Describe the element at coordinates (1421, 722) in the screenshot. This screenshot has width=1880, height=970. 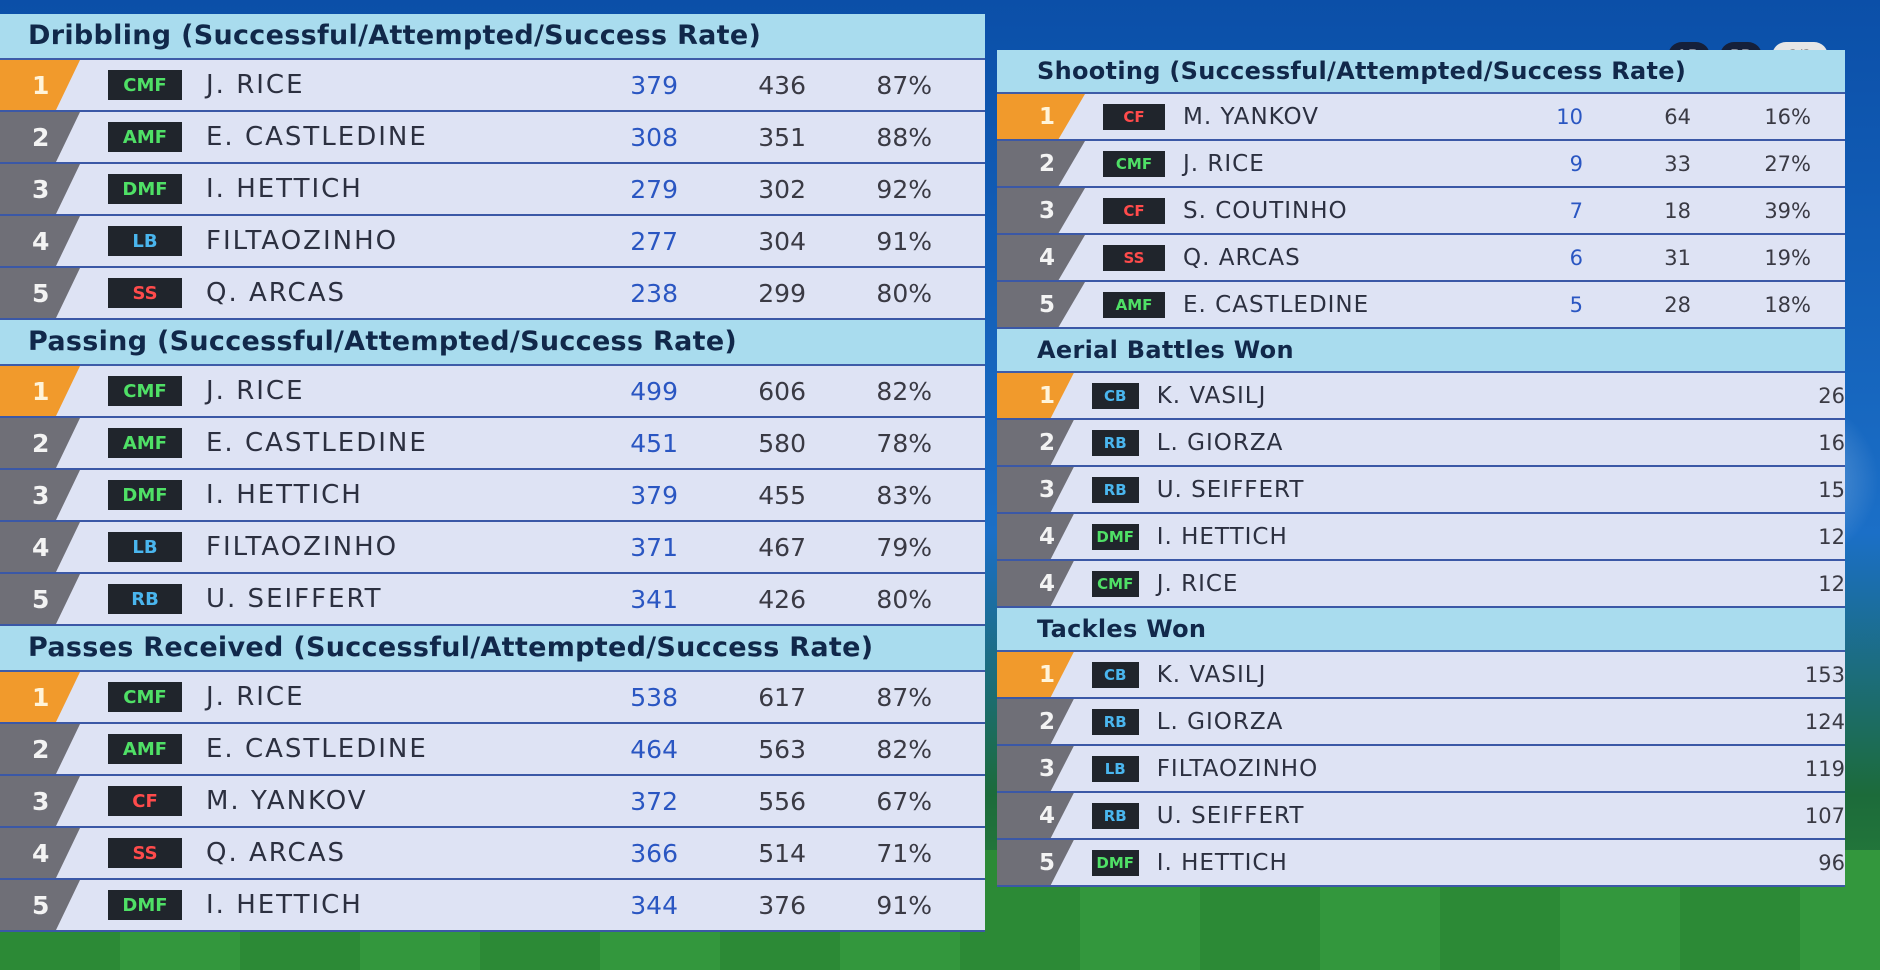
I see `table-row: 2 RB L. GIORZA 124` at that location.